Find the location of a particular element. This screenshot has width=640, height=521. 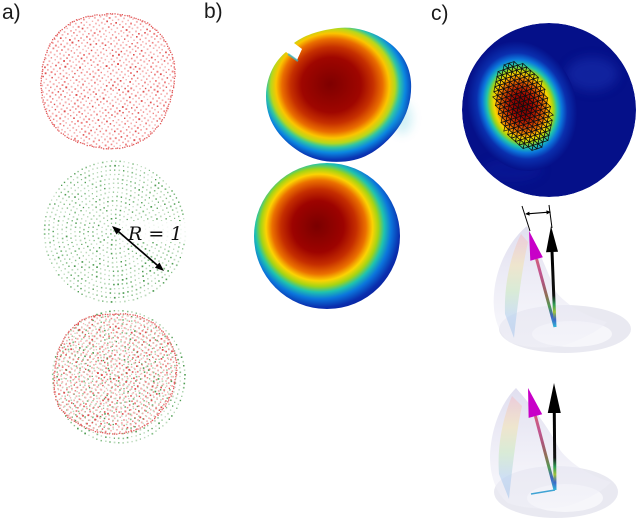

deformed-sample-dots is located at coordinates (108, 81).